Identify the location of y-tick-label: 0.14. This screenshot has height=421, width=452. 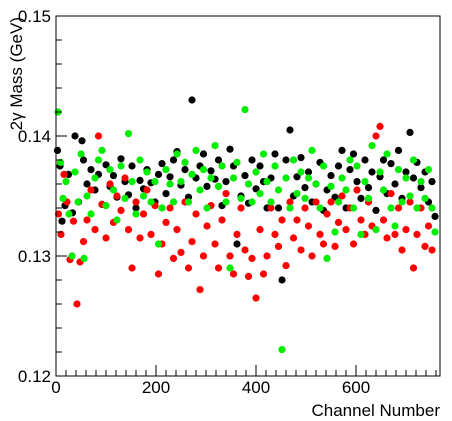
(34, 136).